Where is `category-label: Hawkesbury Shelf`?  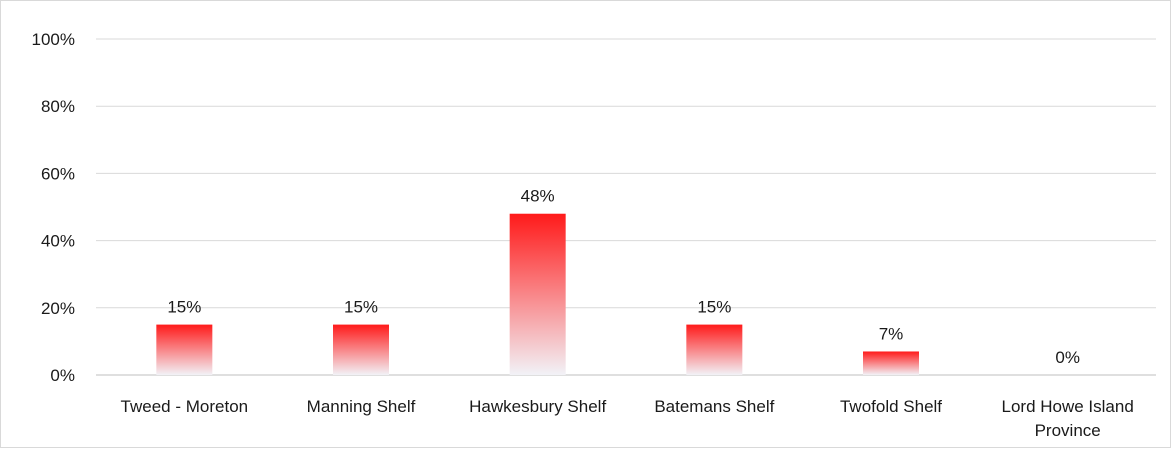 category-label: Hawkesbury Shelf is located at coordinates (537, 406).